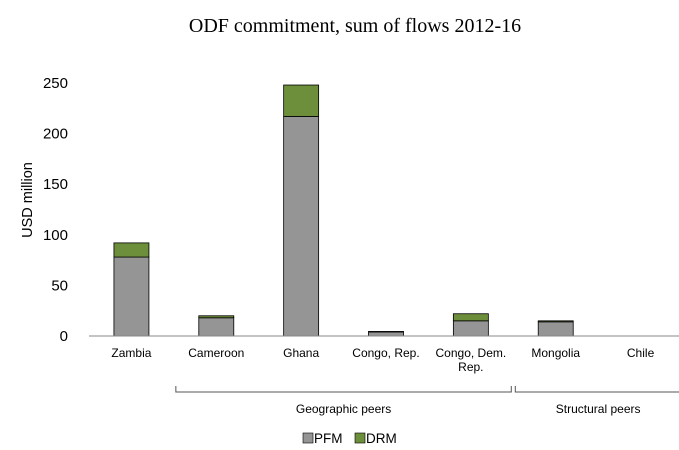 Image resolution: width=679 pixels, height=450 pixels. Describe the element at coordinates (555, 353) in the screenshot. I see `x-tick-label: Mongolia` at that location.